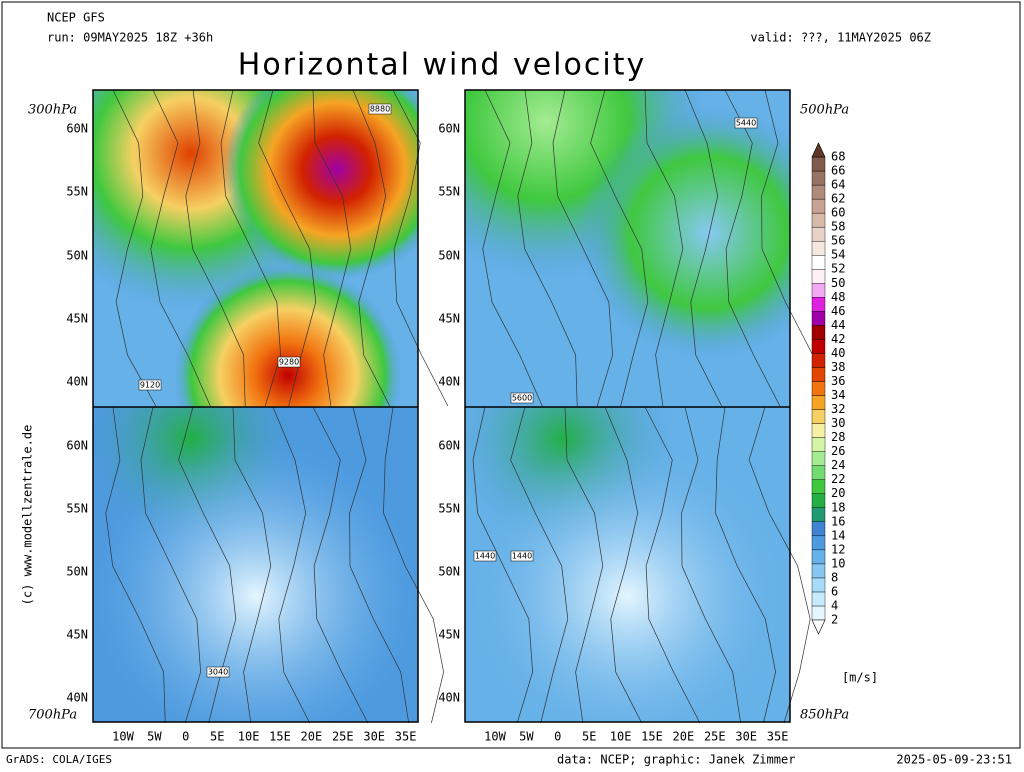 This screenshot has height=772, width=1024. What do you see at coordinates (824, 110) in the screenshot?
I see `level-label: 500hPa` at bounding box center [824, 110].